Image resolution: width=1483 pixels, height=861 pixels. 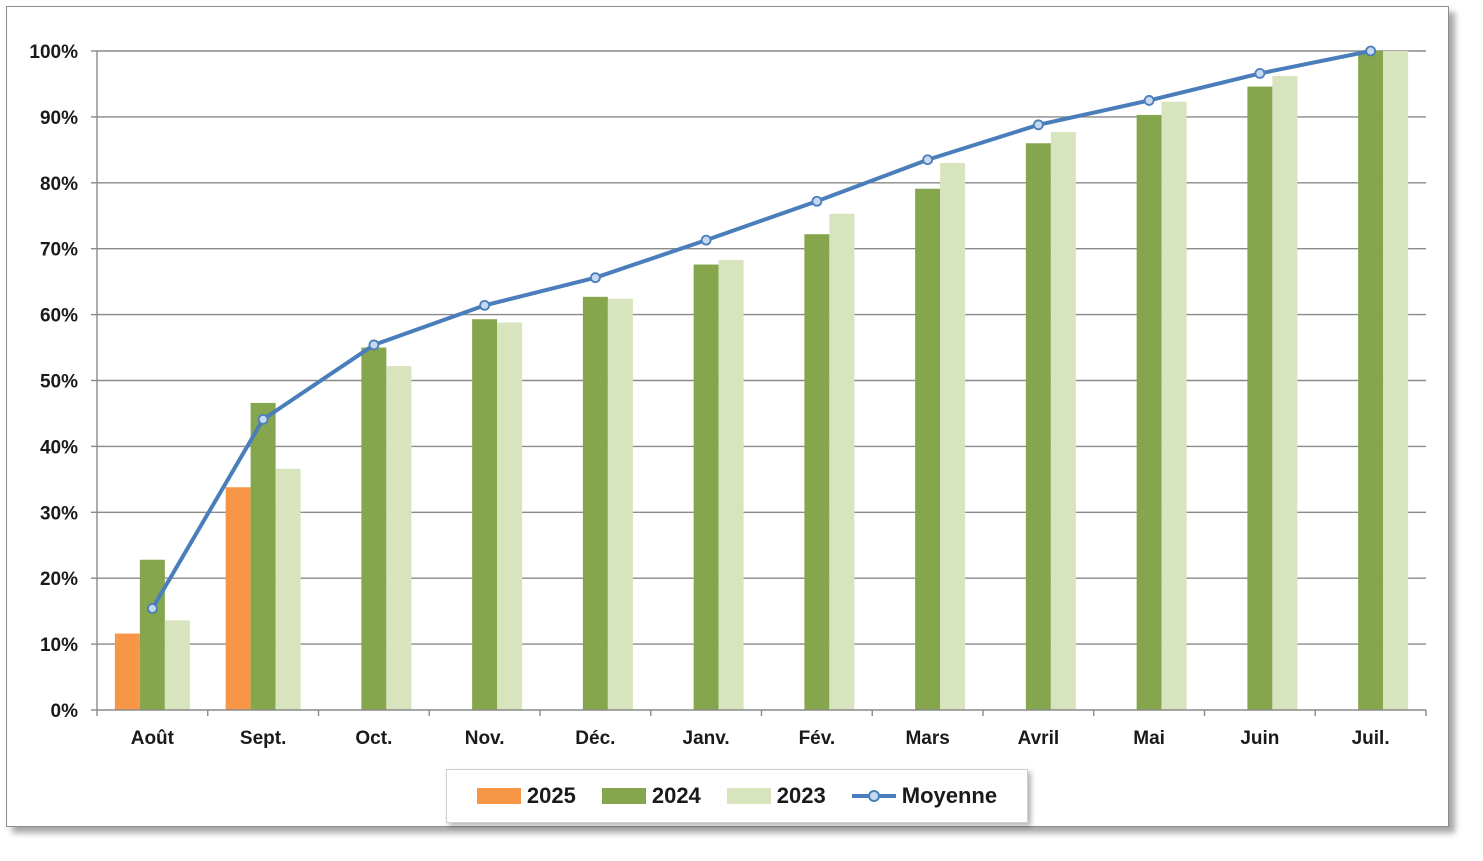 What do you see at coordinates (1371, 738) in the screenshot?
I see `x-tick-label: Juil.` at bounding box center [1371, 738].